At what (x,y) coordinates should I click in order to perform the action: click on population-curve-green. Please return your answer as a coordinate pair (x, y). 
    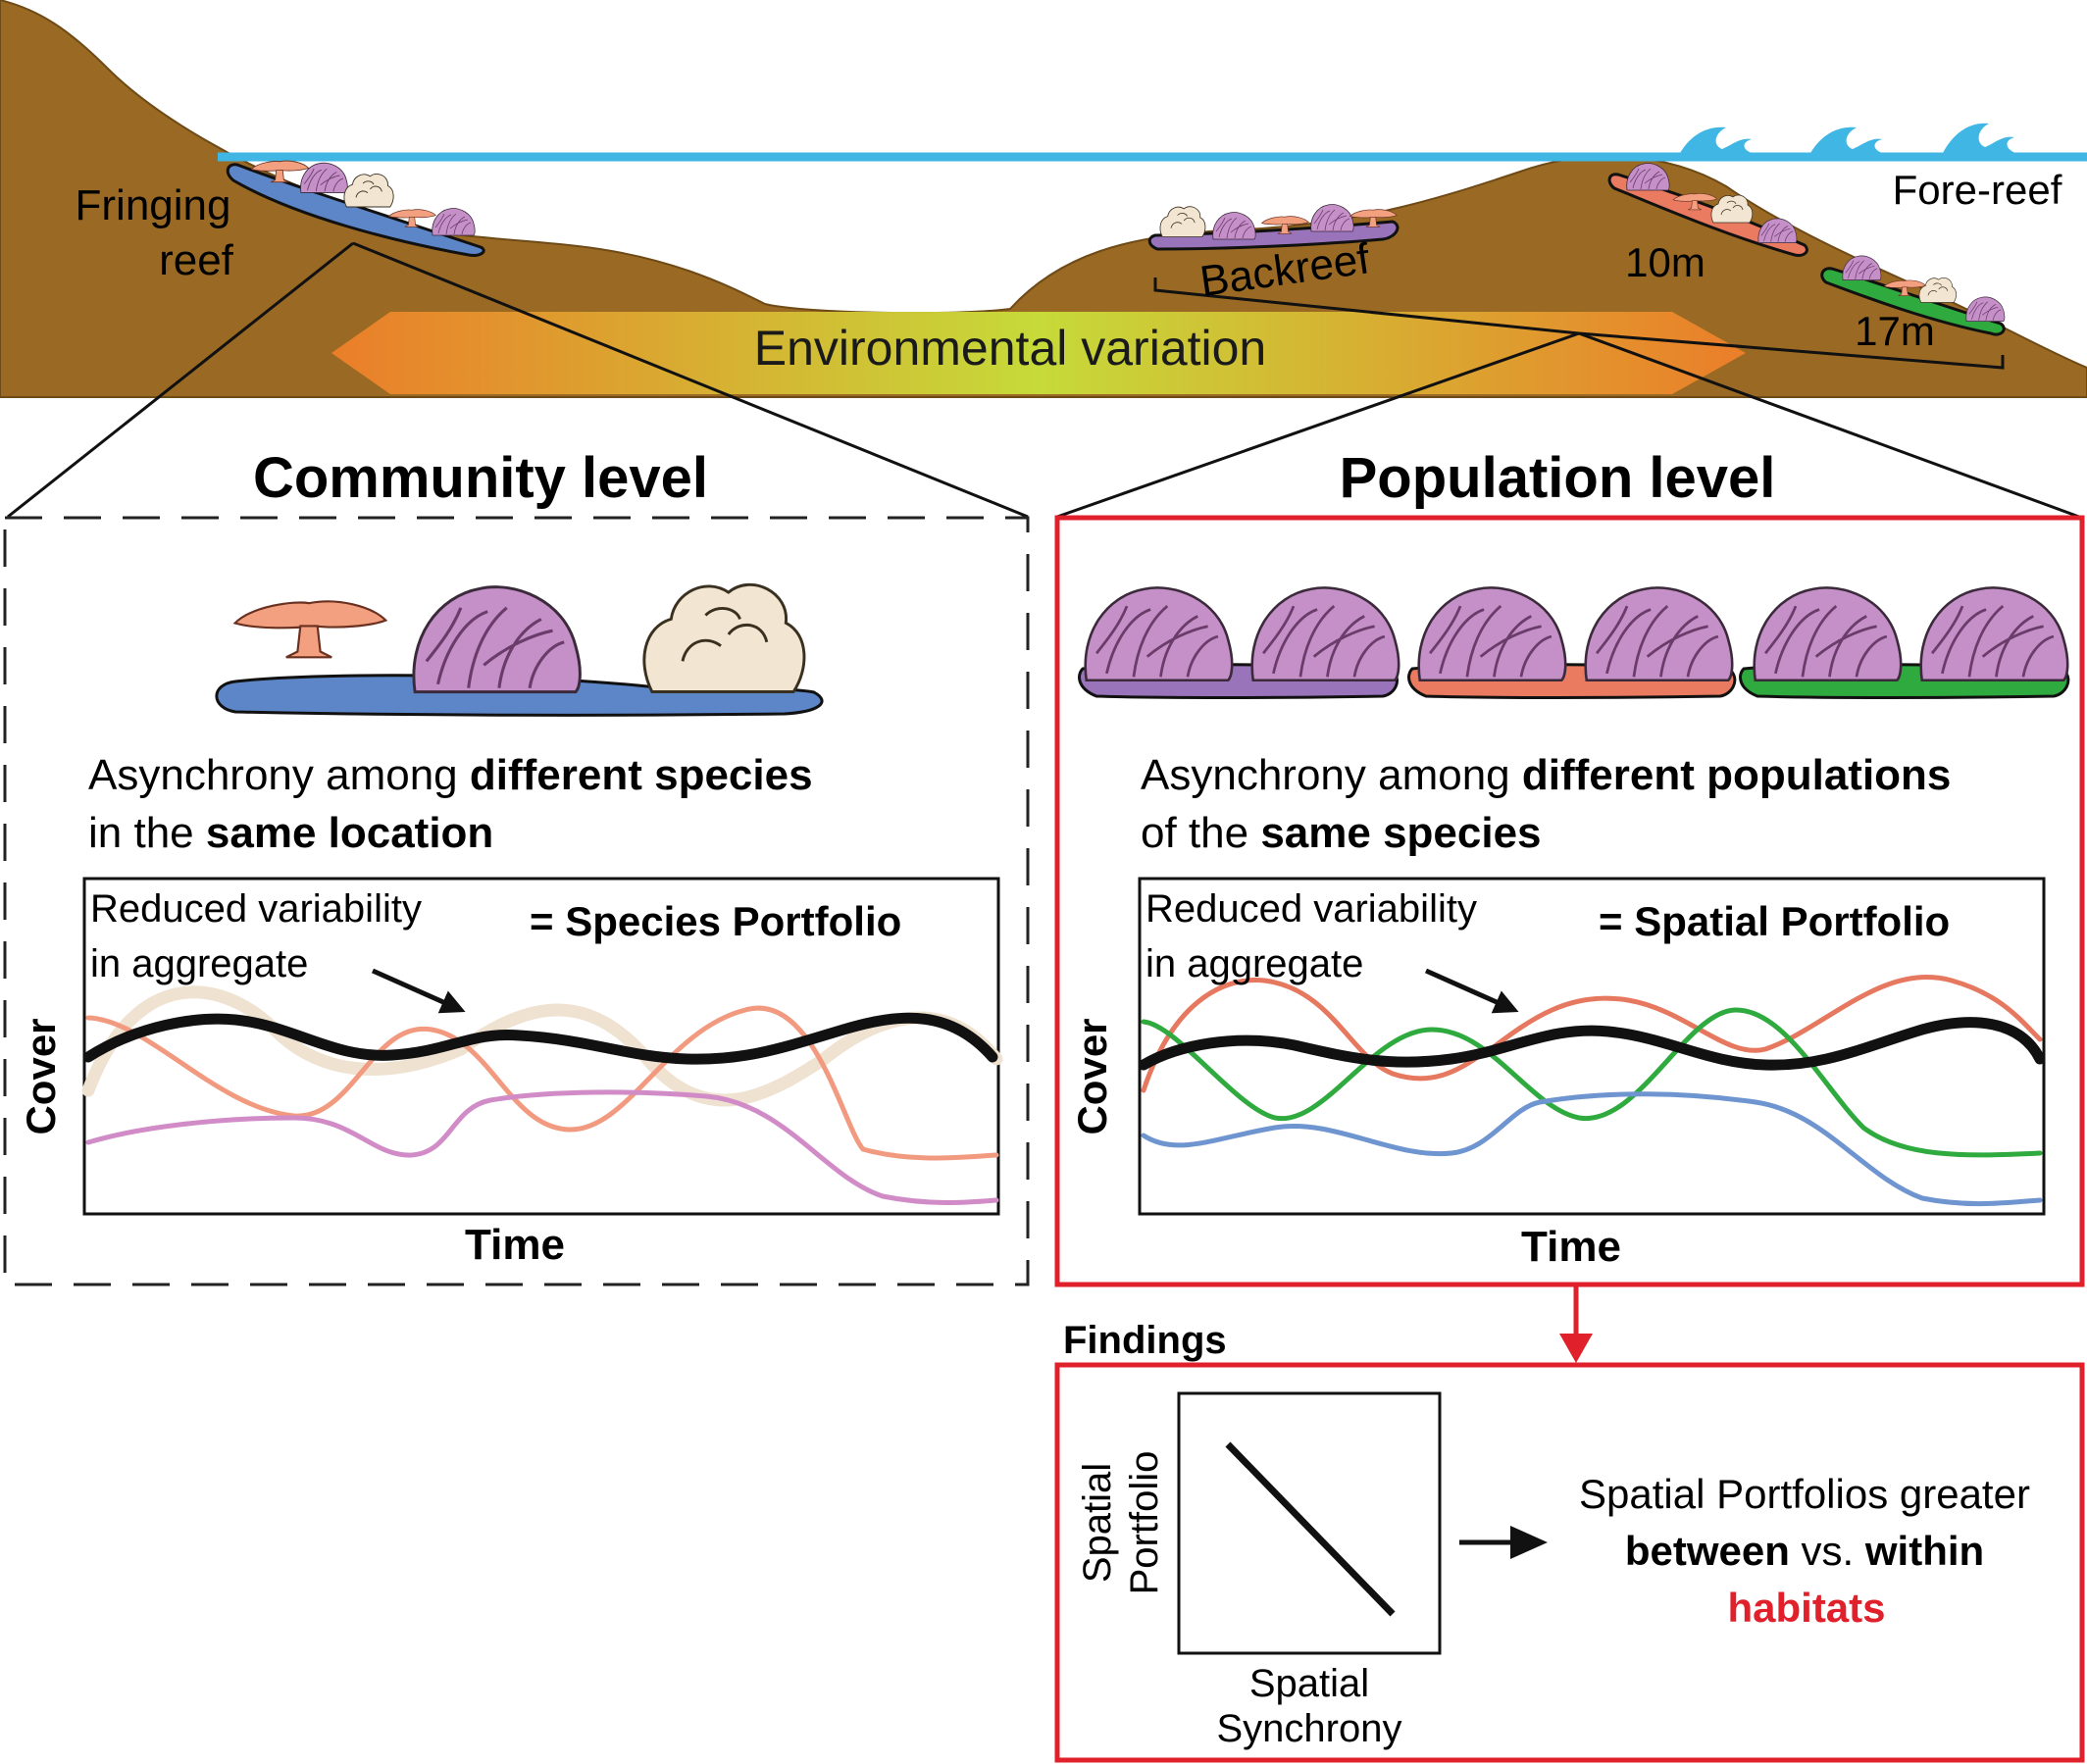
    Looking at the image, I should click on (1592, 1082).